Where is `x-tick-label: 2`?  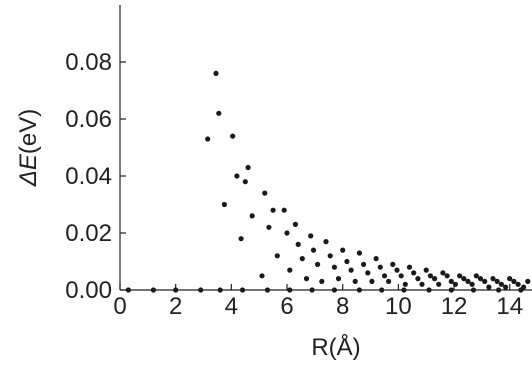 x-tick-label: 2 is located at coordinates (175, 306).